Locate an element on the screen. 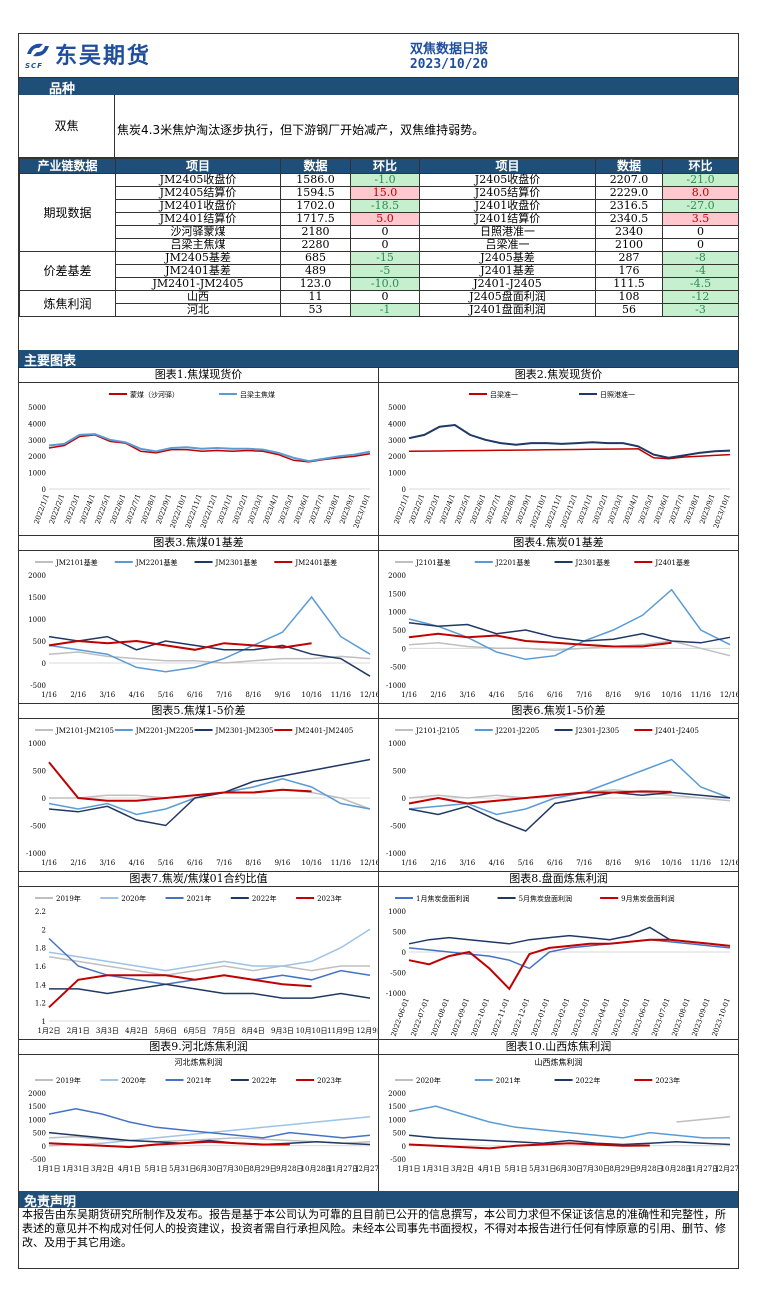 This screenshot has height=1300, width=757. y-tick-label: -1000 is located at coordinates (396, 686).